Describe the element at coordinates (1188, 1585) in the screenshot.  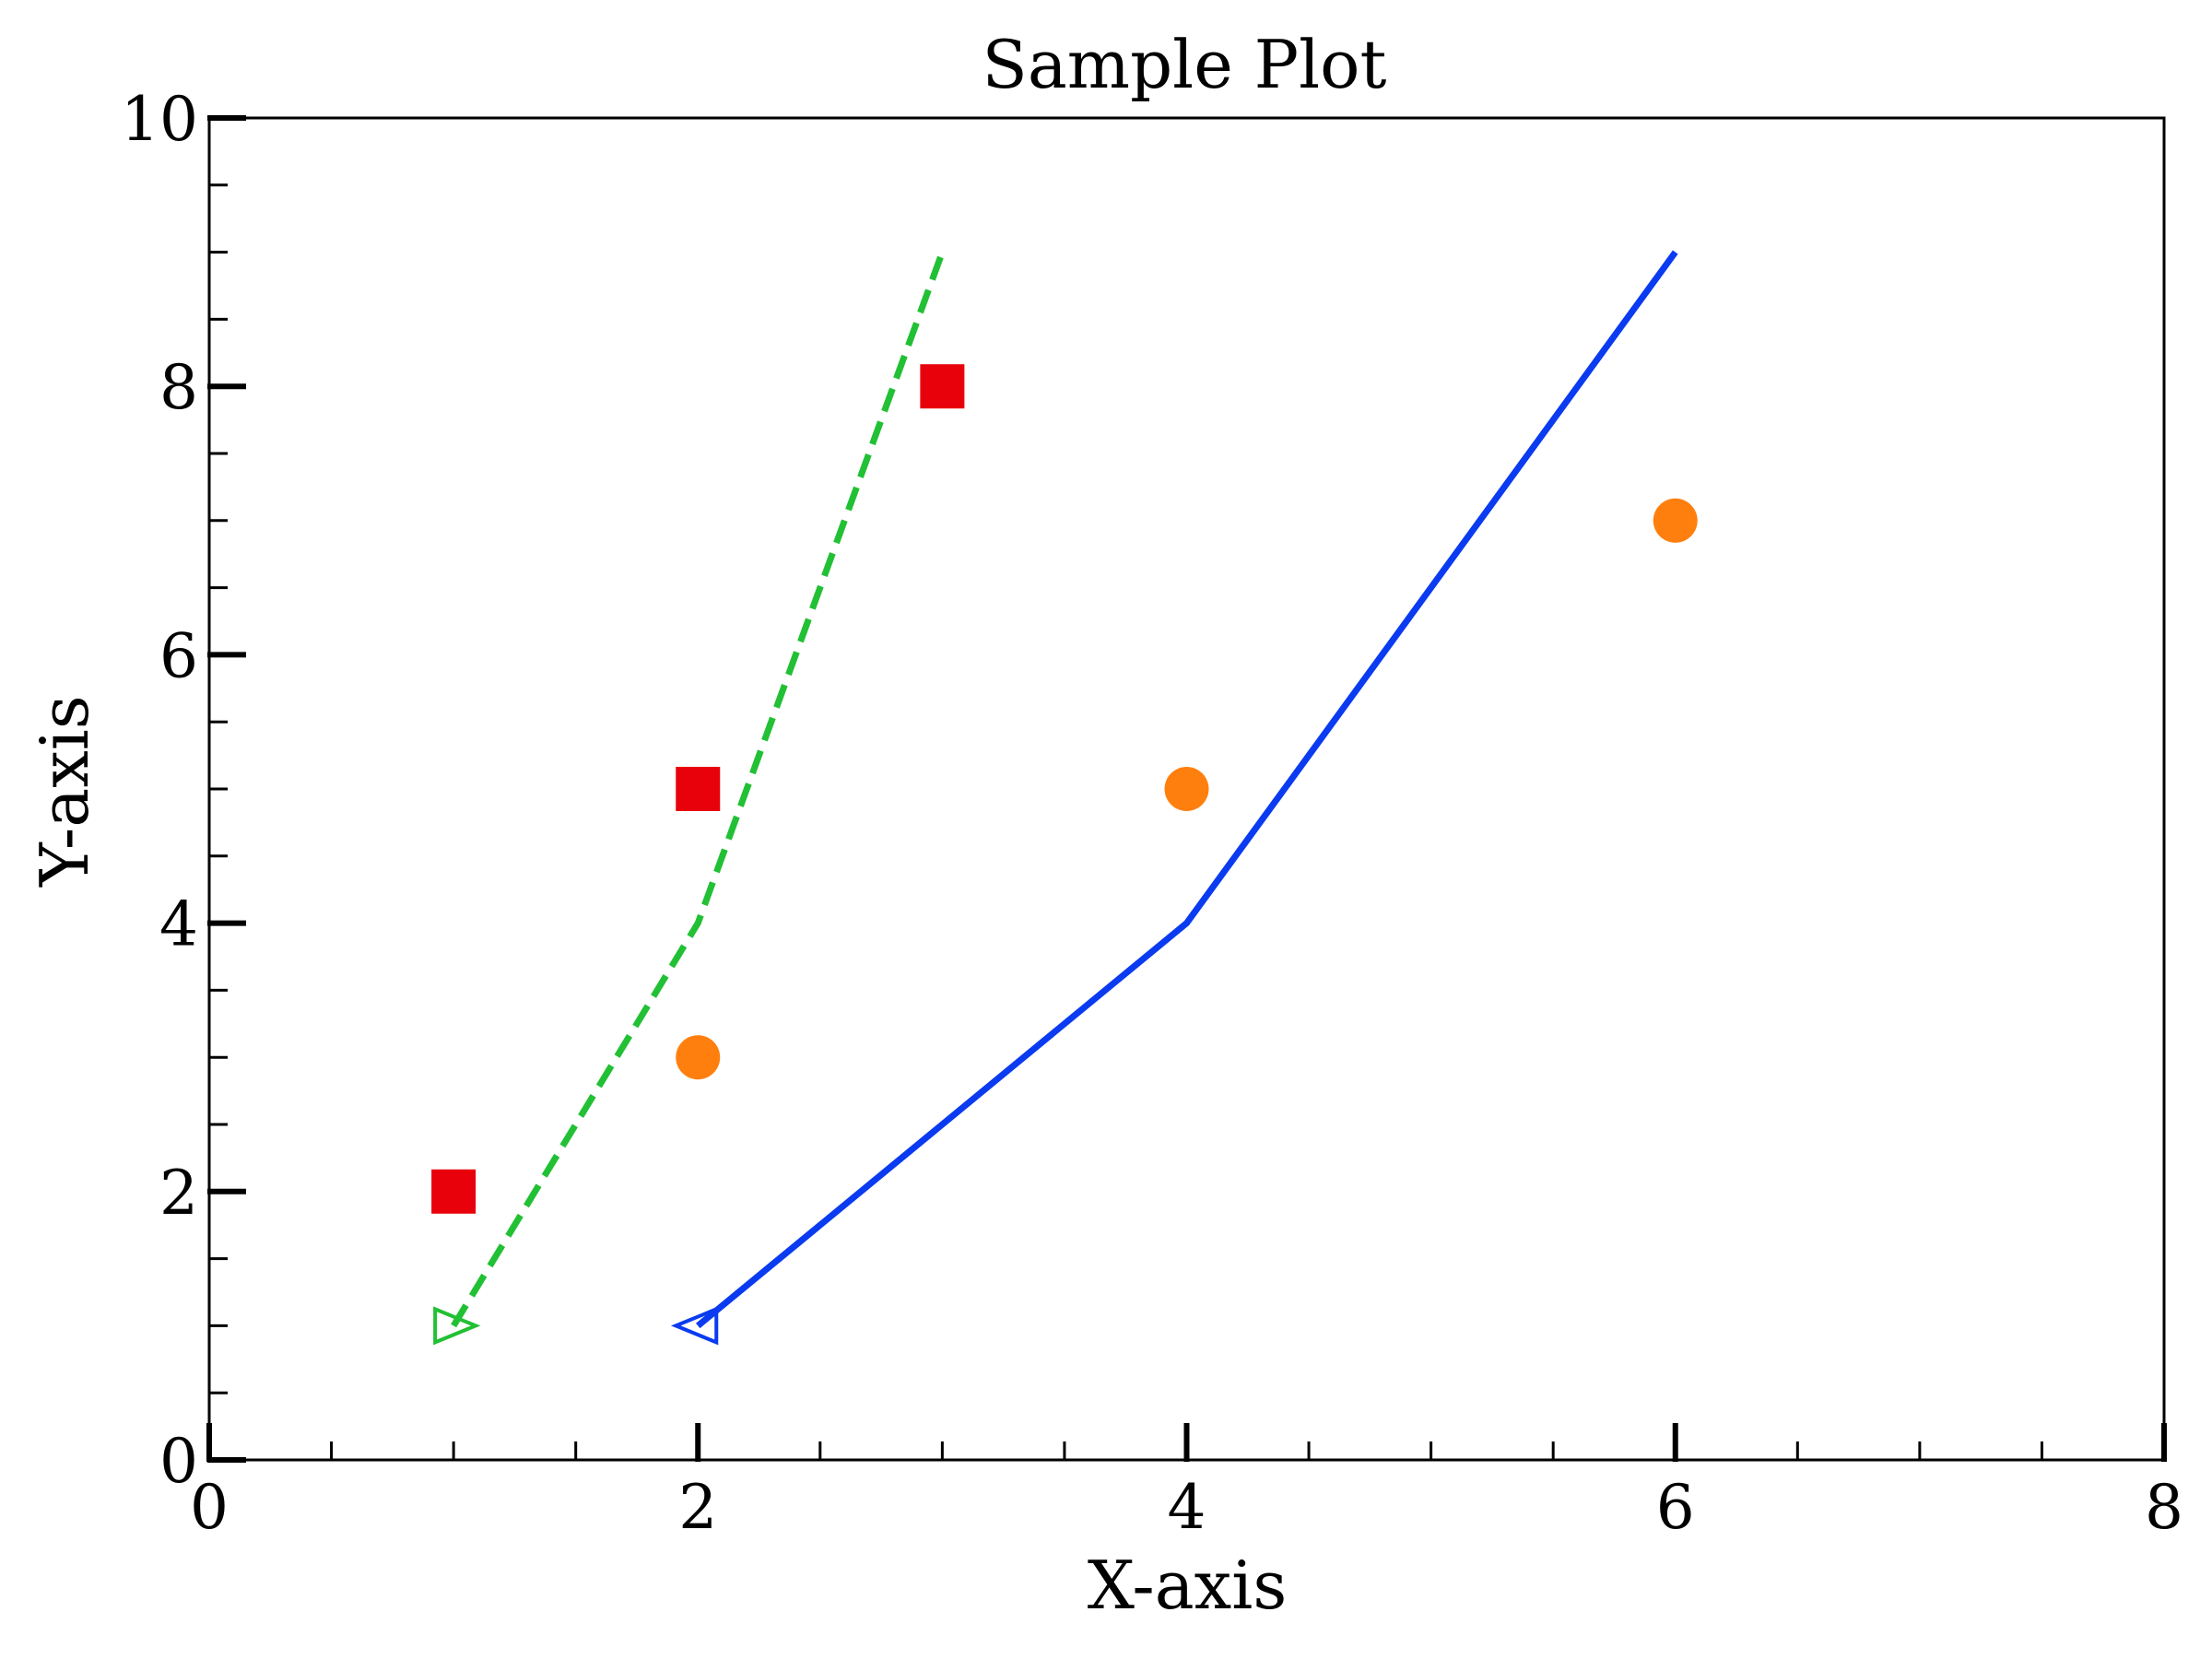
I see `x-axis-label: X-axis` at that location.